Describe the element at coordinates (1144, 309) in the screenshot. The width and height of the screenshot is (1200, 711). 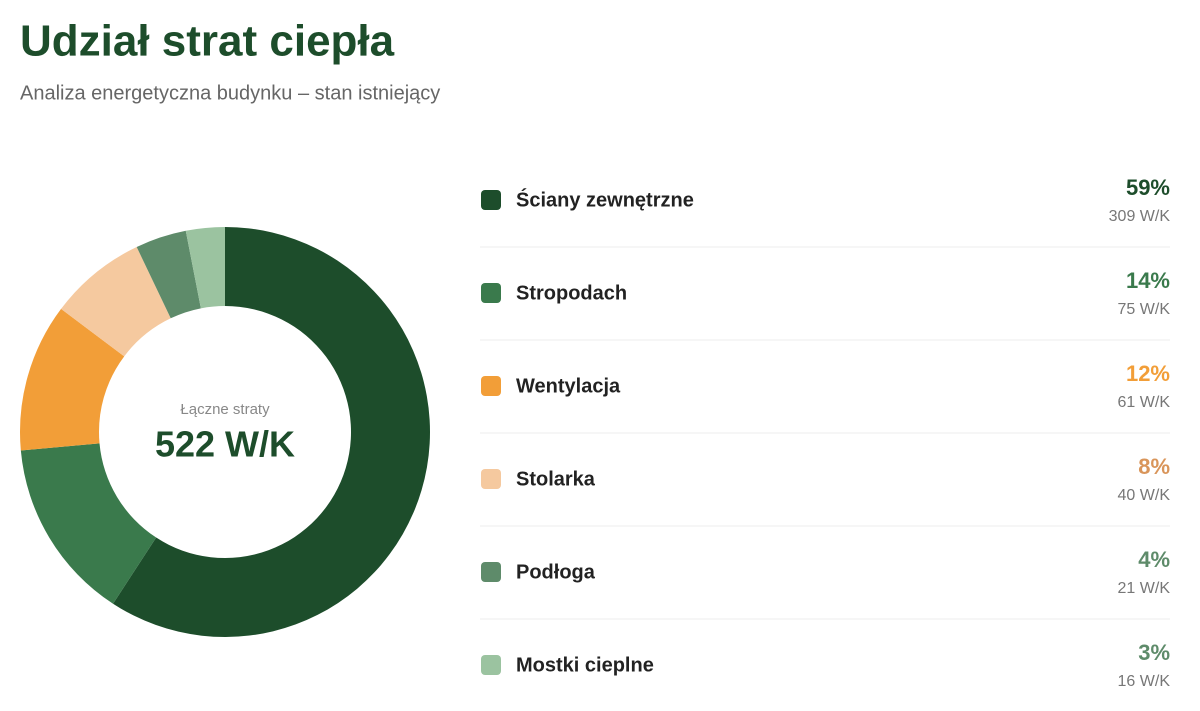
I see `value-label: 75 W/K` at that location.